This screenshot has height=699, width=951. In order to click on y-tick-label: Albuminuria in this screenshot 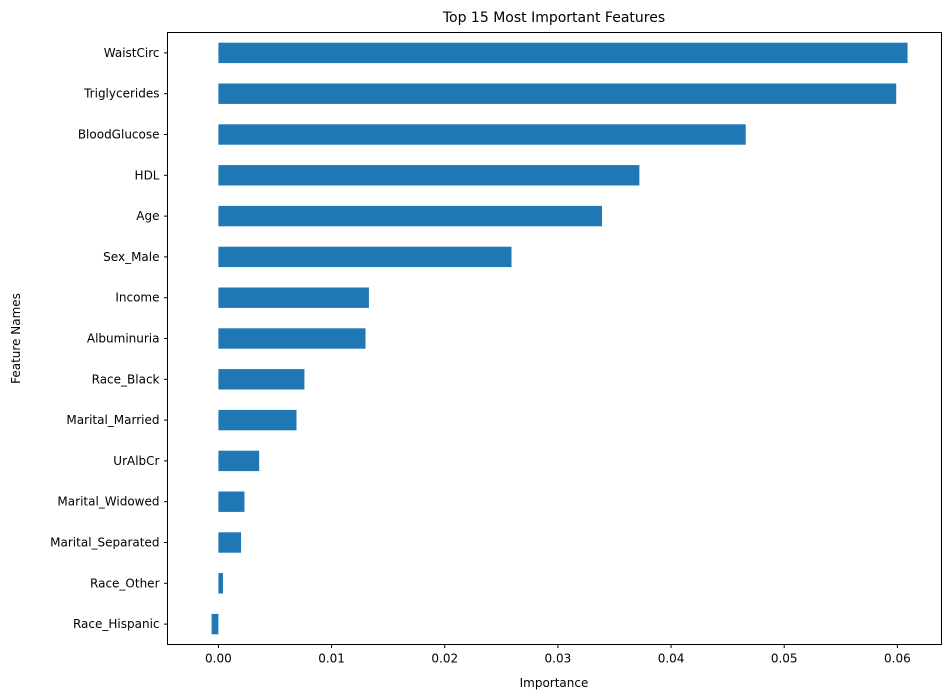, I will do `click(123, 339)`.